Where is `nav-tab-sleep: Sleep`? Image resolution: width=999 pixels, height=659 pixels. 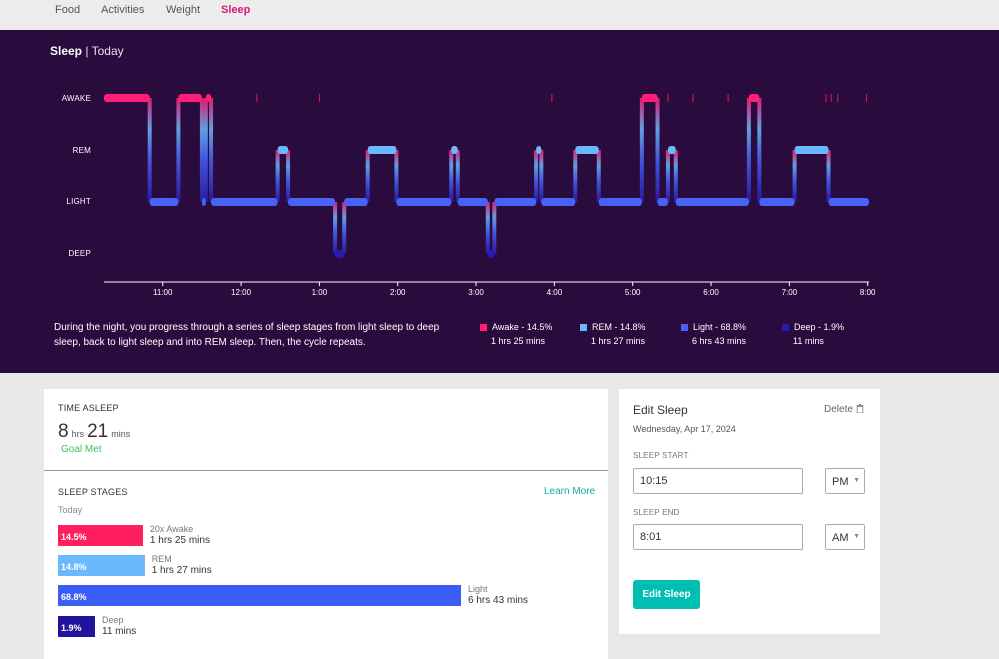
nav-tab-sleep: Sleep is located at coordinates (236, 10).